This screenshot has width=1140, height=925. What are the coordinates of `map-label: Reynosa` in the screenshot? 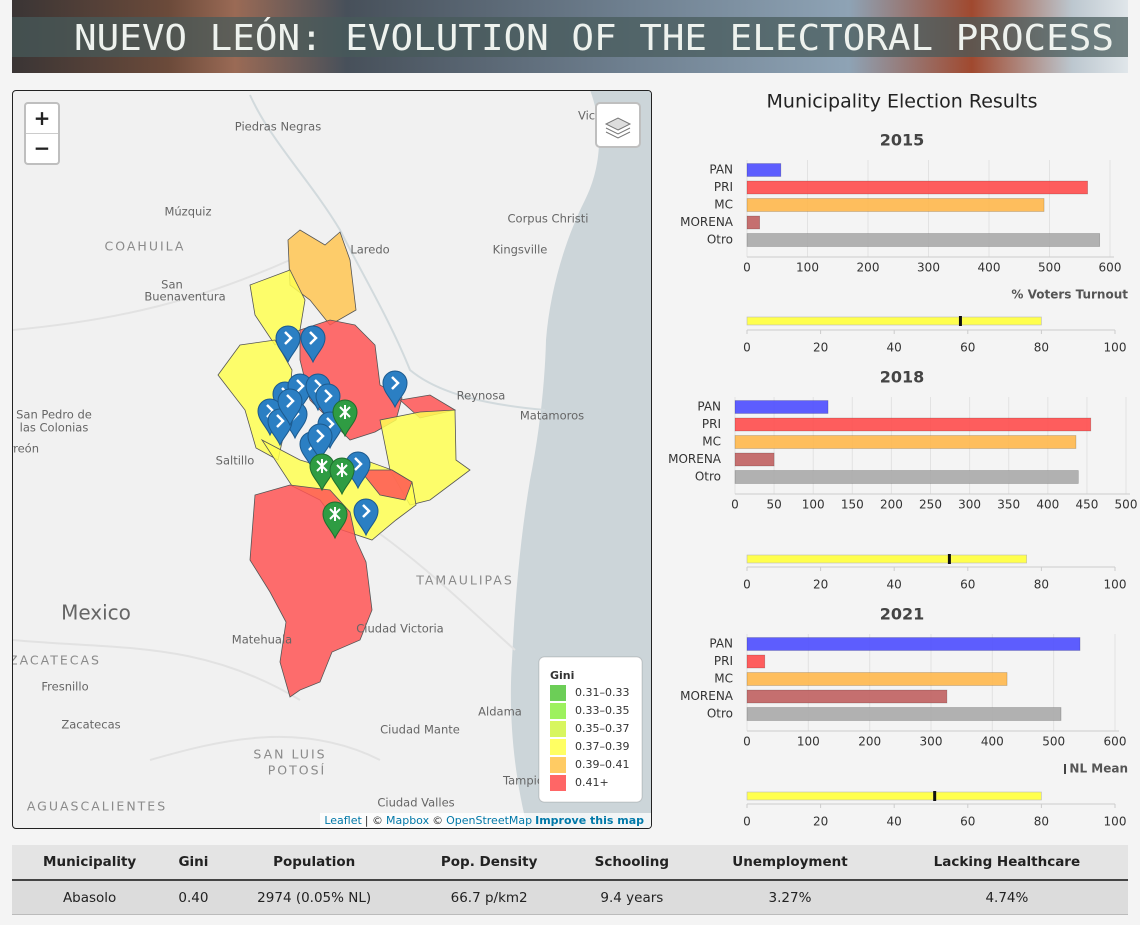 It's located at (481, 396).